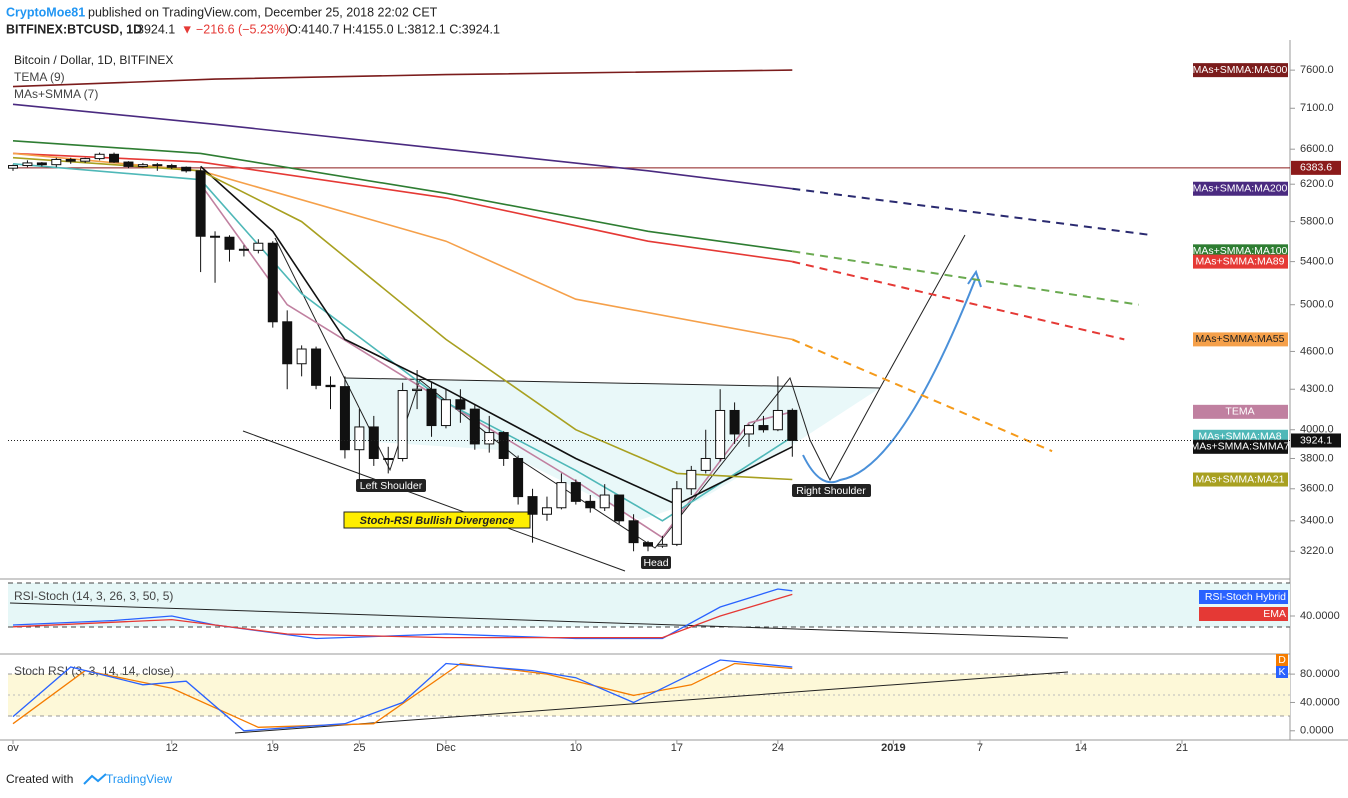 Image resolution: width=1348 pixels, height=798 pixels. Describe the element at coordinates (139, 779) in the screenshot. I see `footer-brand: TradingView` at that location.